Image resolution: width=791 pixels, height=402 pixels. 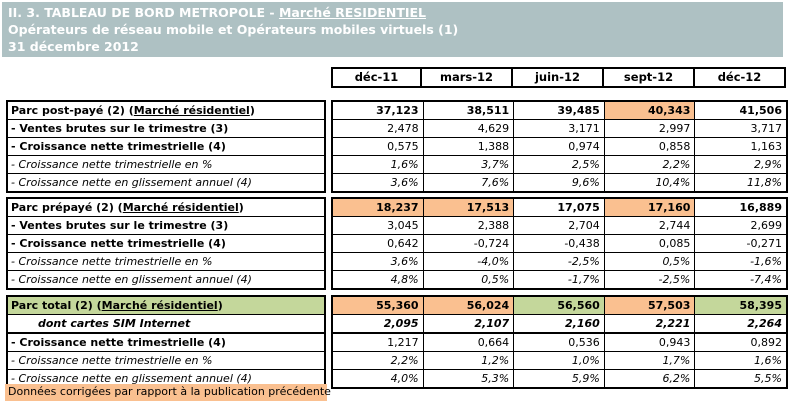 What do you see at coordinates (378, 111) in the screenshot?
I see `value-cell: 37,123` at bounding box center [378, 111].